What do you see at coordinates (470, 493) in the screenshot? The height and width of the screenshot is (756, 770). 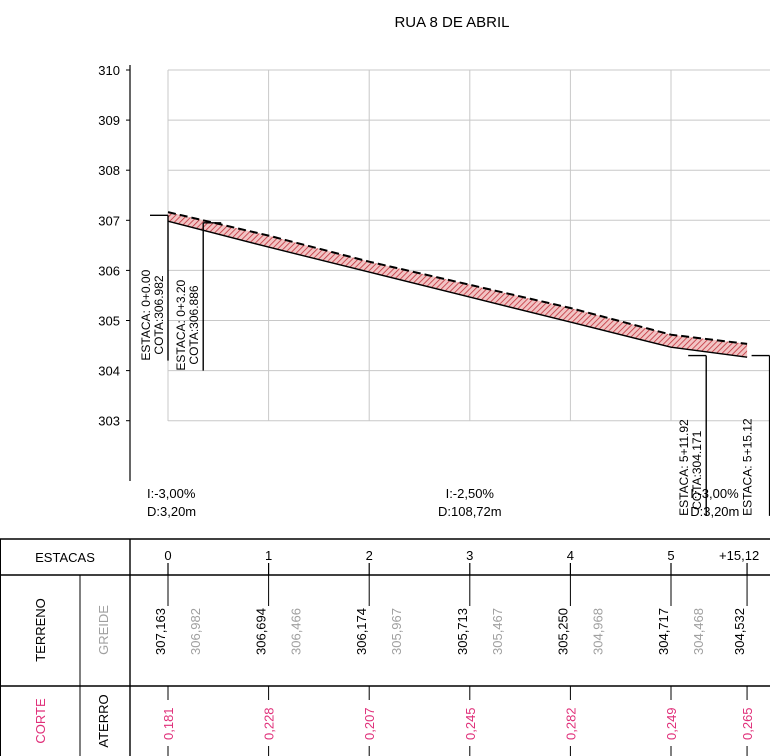 I see `slope-inclination: I:-2,50%` at bounding box center [470, 493].